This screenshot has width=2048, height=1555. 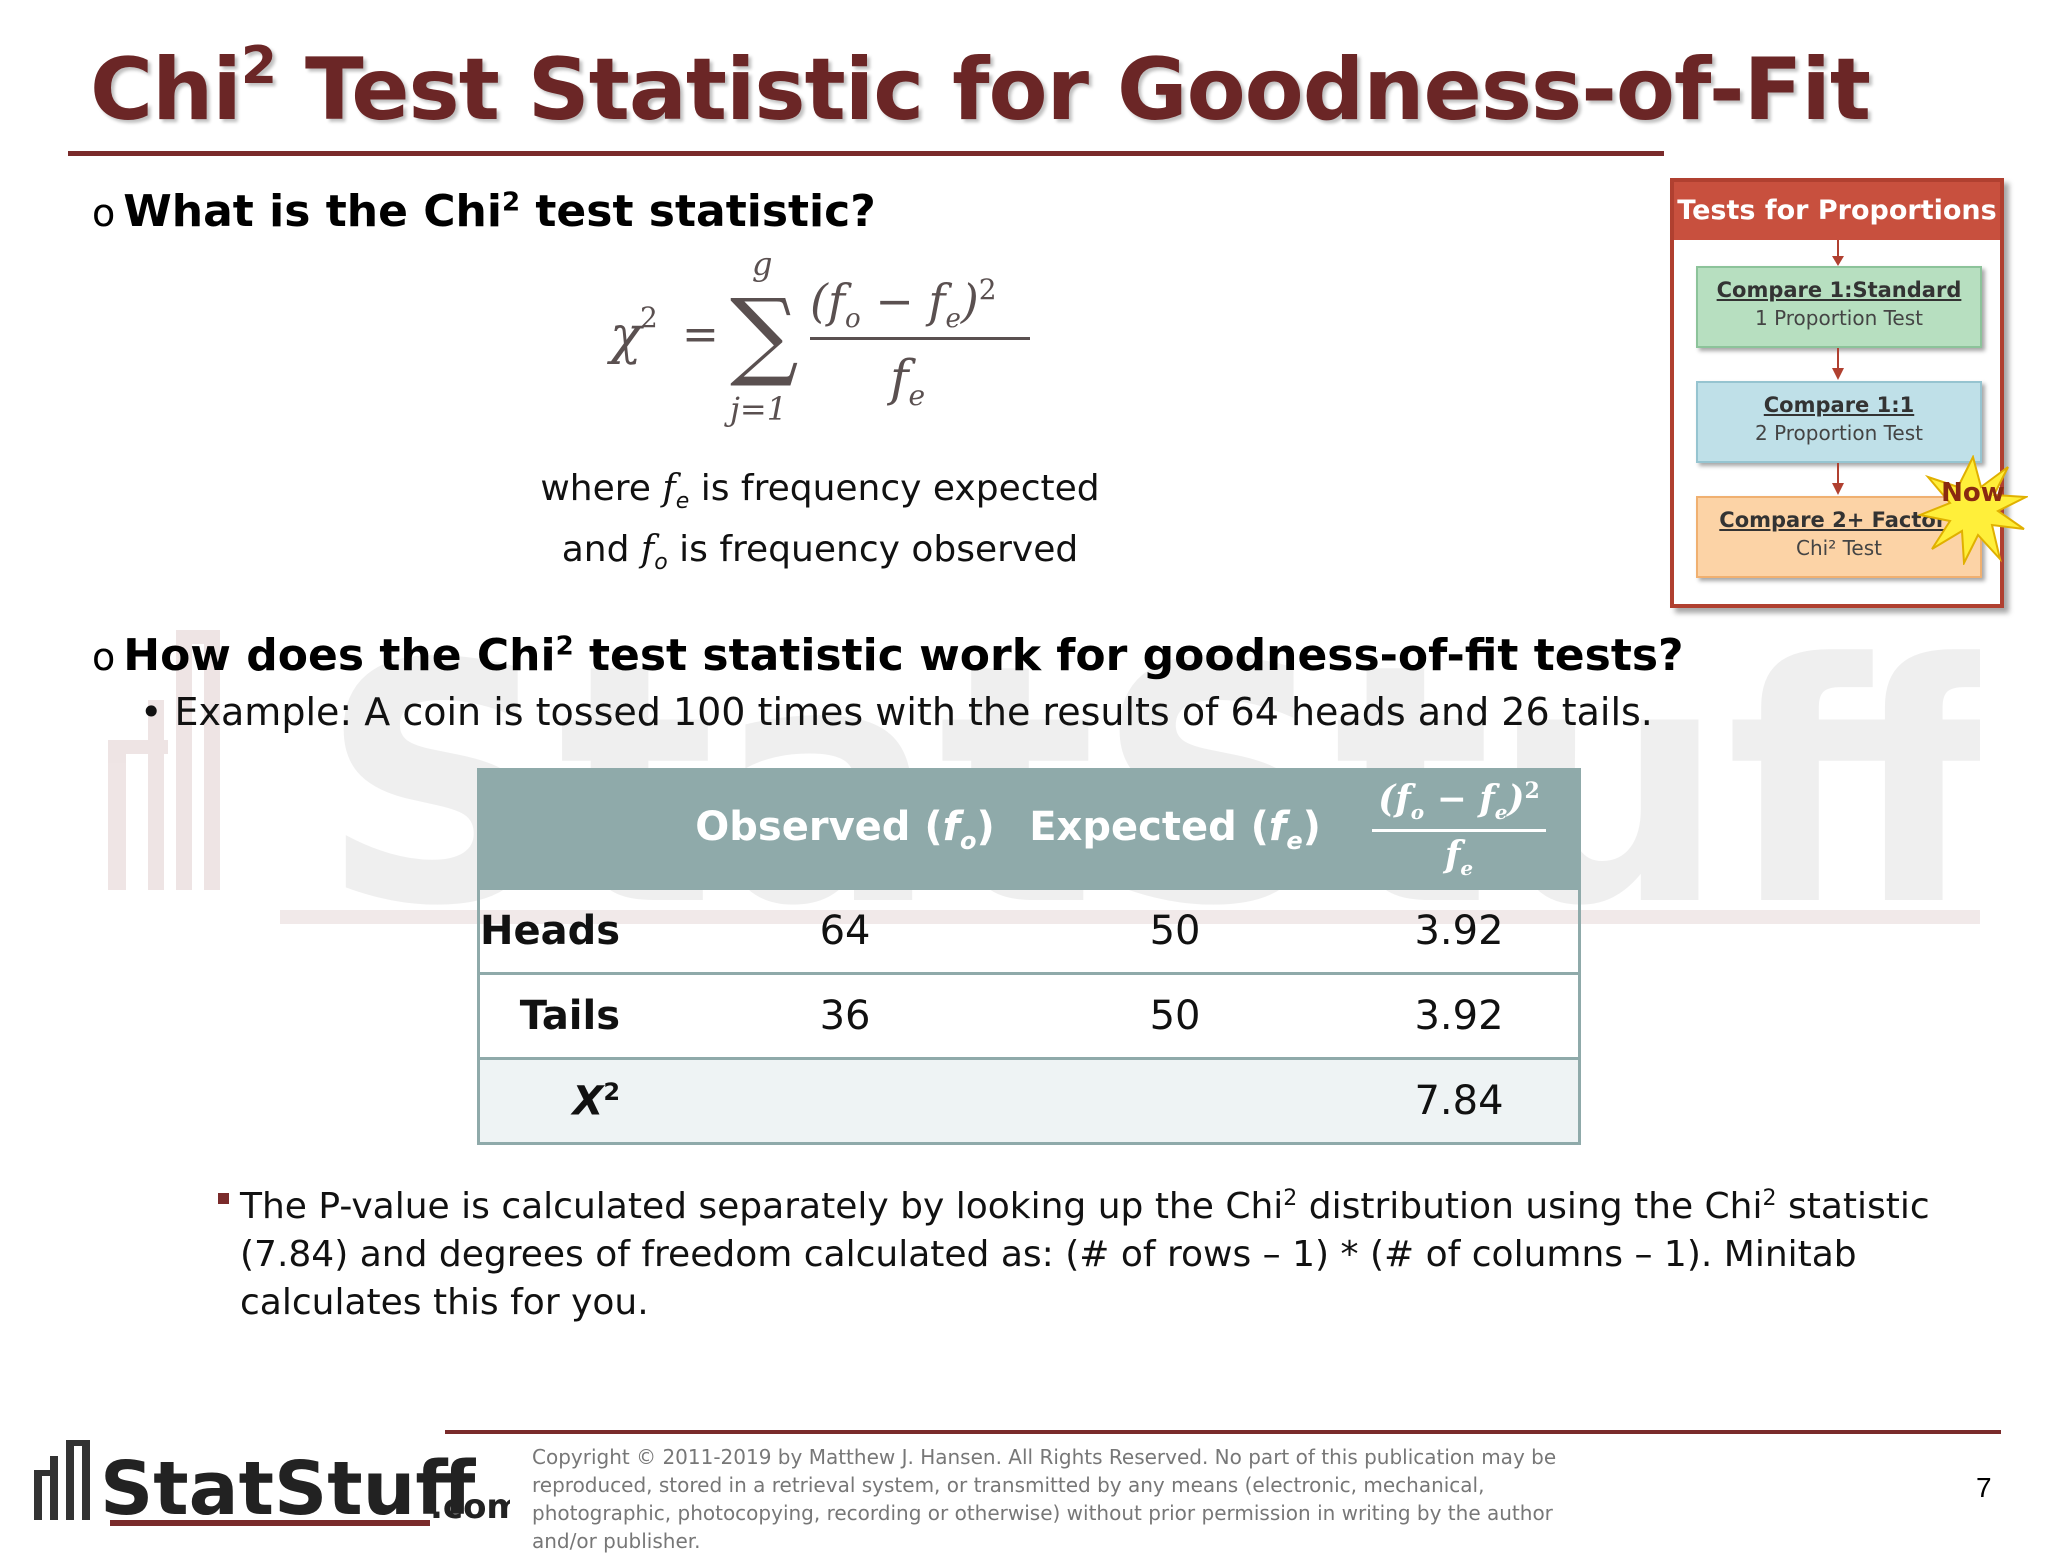 I want to click on formula-chi-sup: 2, so click(x=649, y=317).